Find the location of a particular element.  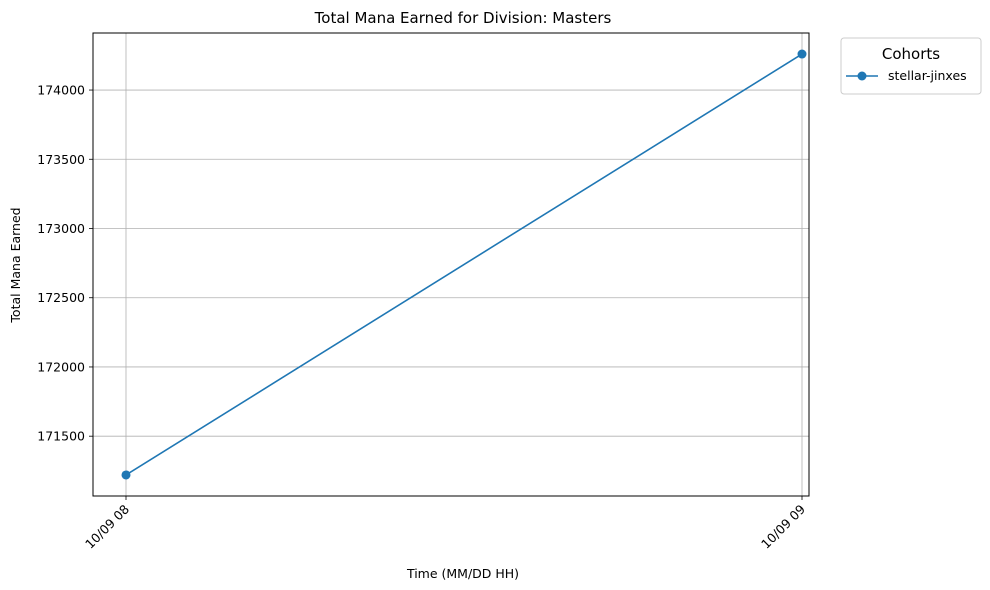

legend-box is located at coordinates (911, 66).